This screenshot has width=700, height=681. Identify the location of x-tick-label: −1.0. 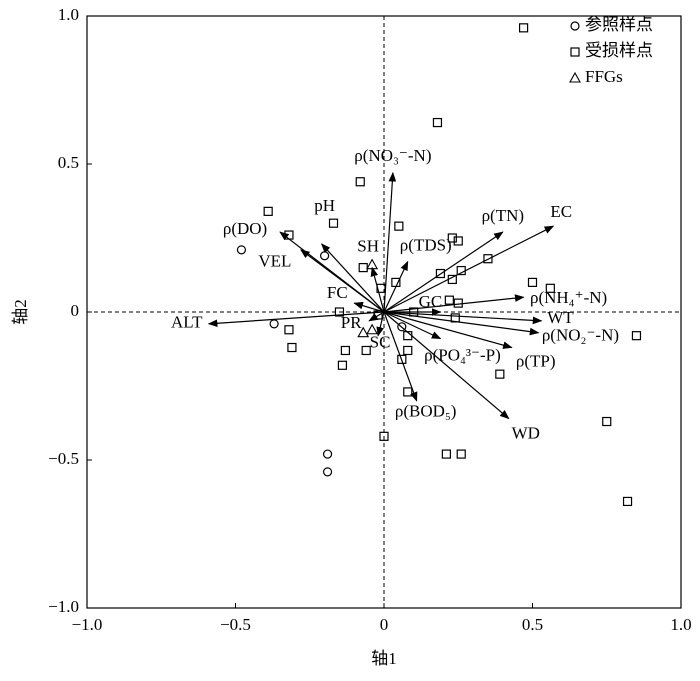
(87, 624).